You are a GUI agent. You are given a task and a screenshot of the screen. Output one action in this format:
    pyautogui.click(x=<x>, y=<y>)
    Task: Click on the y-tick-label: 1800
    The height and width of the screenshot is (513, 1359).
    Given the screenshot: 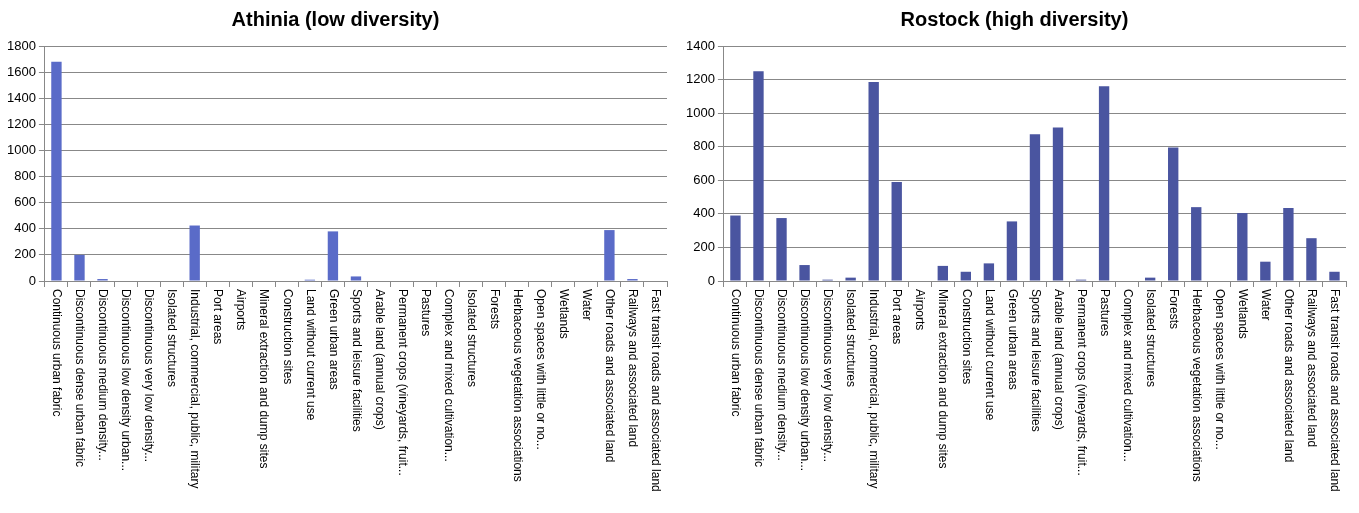 What is the action you would take?
    pyautogui.click(x=21, y=45)
    